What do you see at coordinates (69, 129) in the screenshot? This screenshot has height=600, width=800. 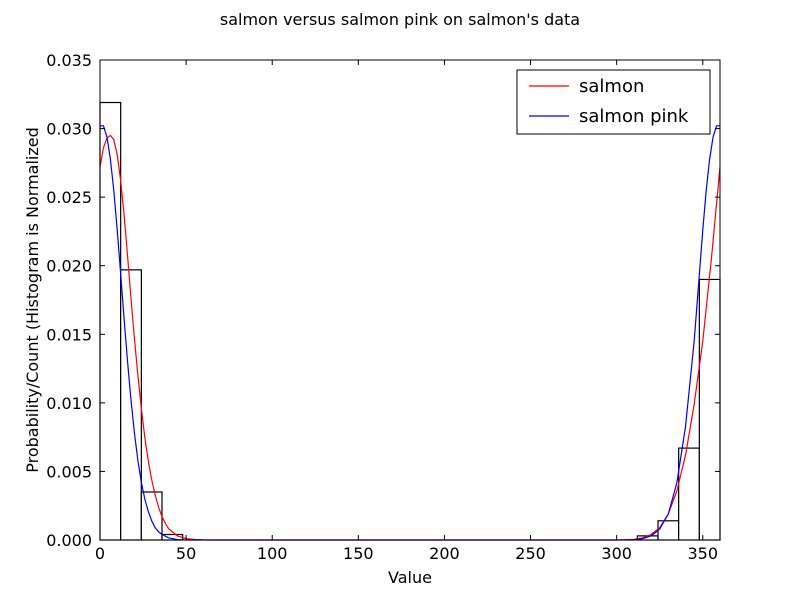 I see `y-tick-label: 0.030` at bounding box center [69, 129].